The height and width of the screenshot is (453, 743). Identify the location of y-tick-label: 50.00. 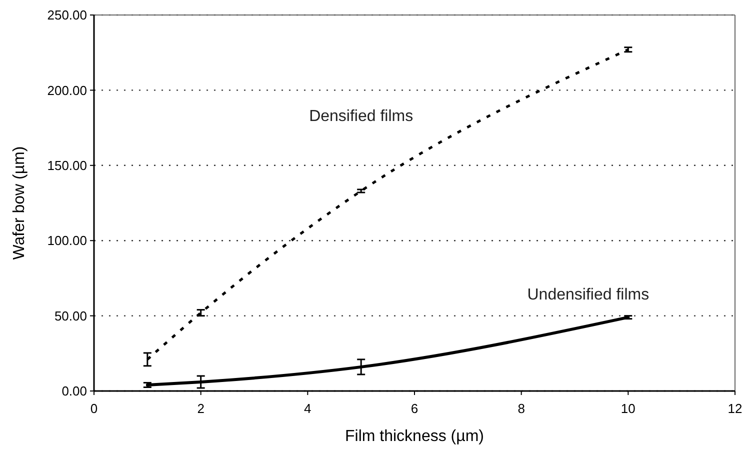
(70, 316).